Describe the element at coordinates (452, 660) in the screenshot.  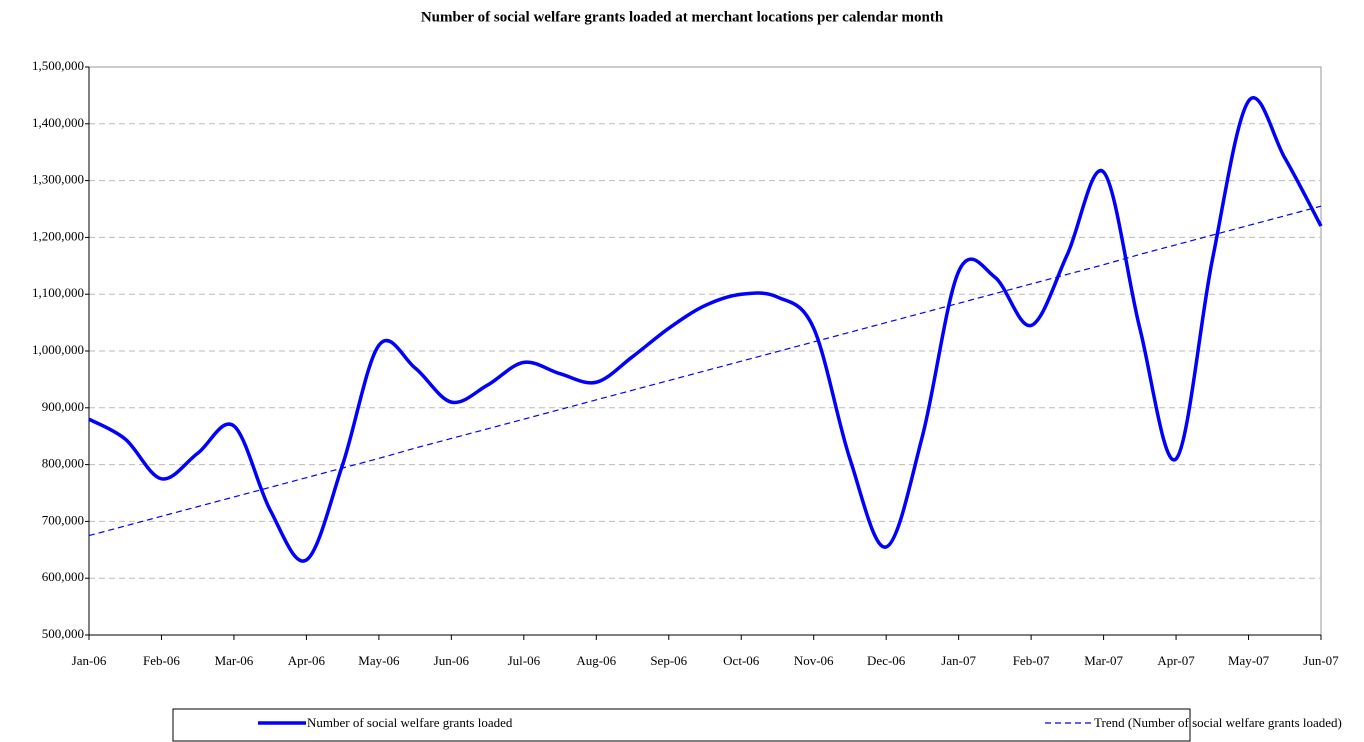
I see `x-tick-label: Jun-06` at that location.